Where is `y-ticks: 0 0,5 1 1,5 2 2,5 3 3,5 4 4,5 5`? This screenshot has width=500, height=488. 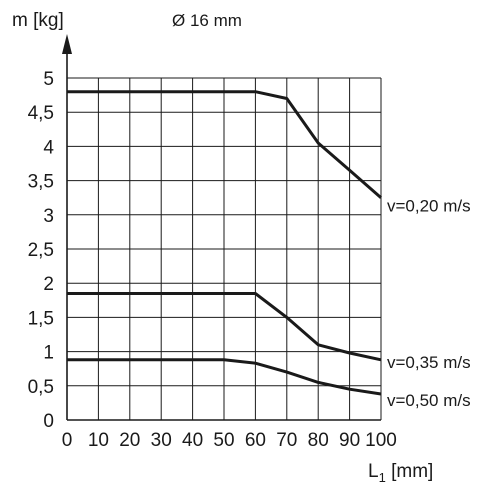
y-ticks: 0 0,5 1 1,5 2 2,5 3 3,5 4 4,5 5 is located at coordinates (41, 250).